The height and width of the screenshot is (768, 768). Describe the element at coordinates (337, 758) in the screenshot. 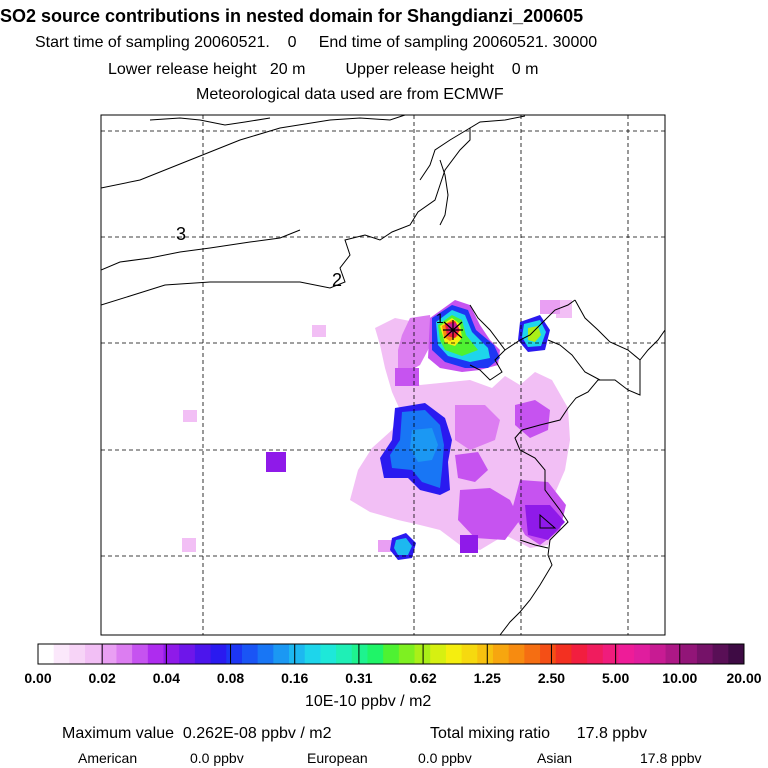

I see `region-european-name: European` at that location.